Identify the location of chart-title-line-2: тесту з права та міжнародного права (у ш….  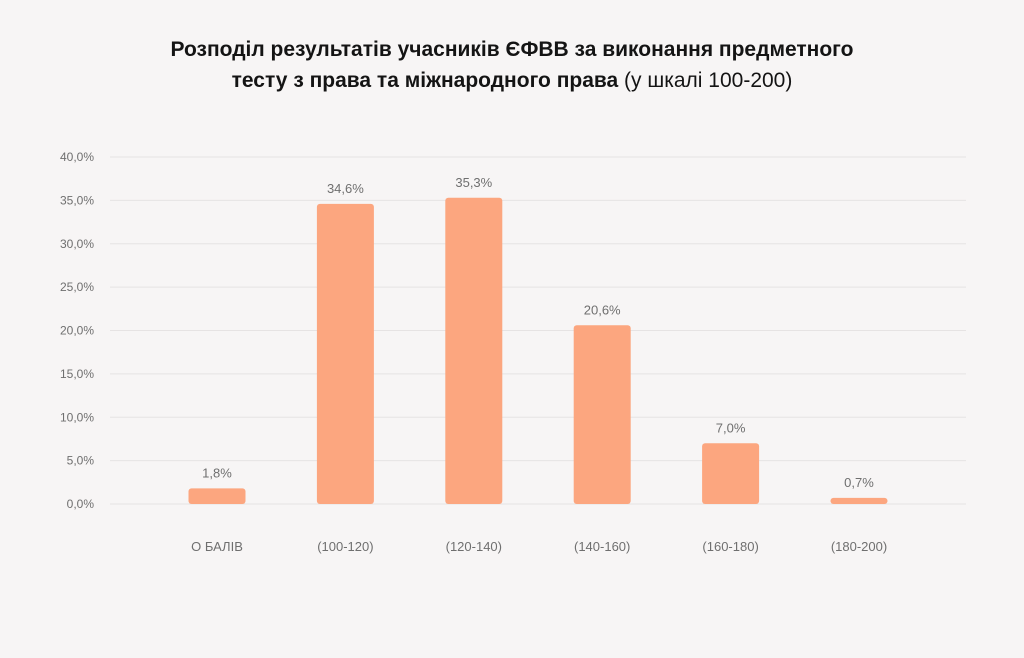
(512, 80).